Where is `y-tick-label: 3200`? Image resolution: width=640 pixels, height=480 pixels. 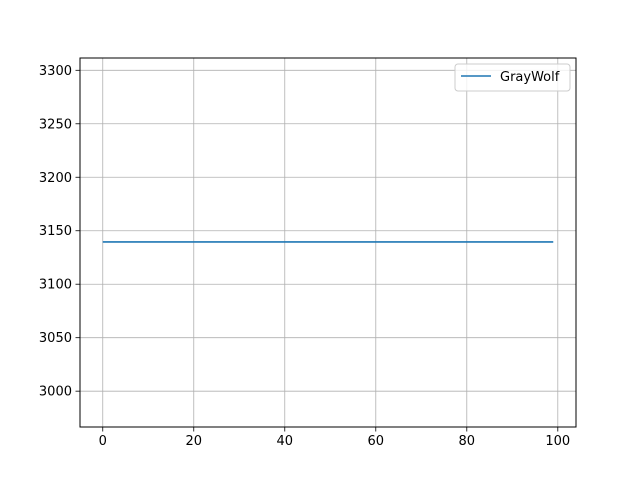 y-tick-label: 3200 is located at coordinates (55, 178).